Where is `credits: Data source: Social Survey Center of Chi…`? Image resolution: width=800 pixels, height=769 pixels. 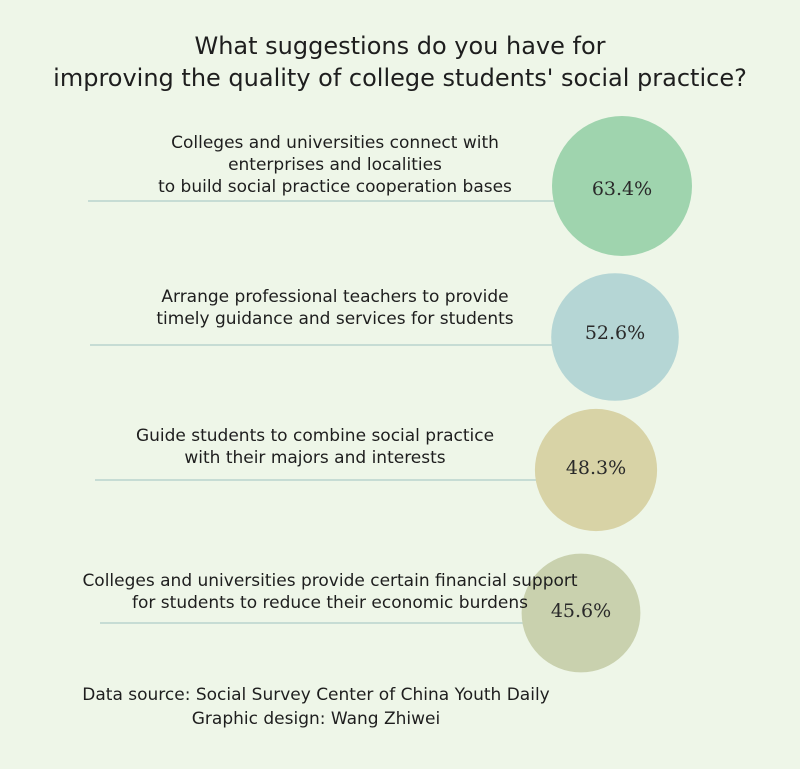 credits: Data source: Social Survey Center of Chi… is located at coordinates (316, 707).